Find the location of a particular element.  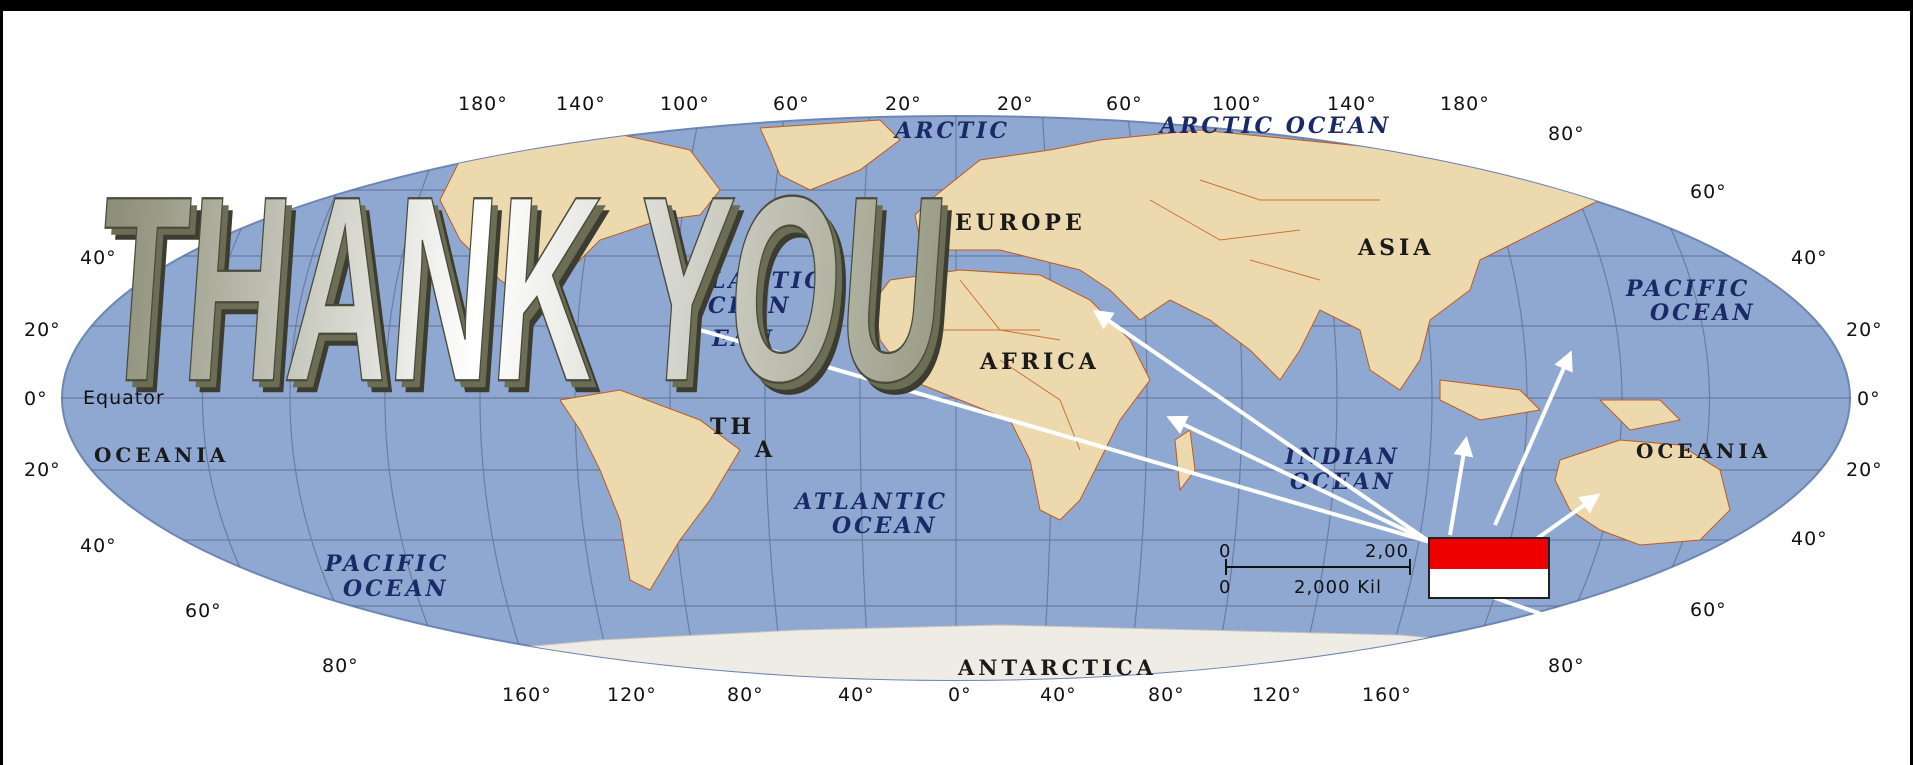

label-oceania-east: OCEANIA is located at coordinates (1703, 451).